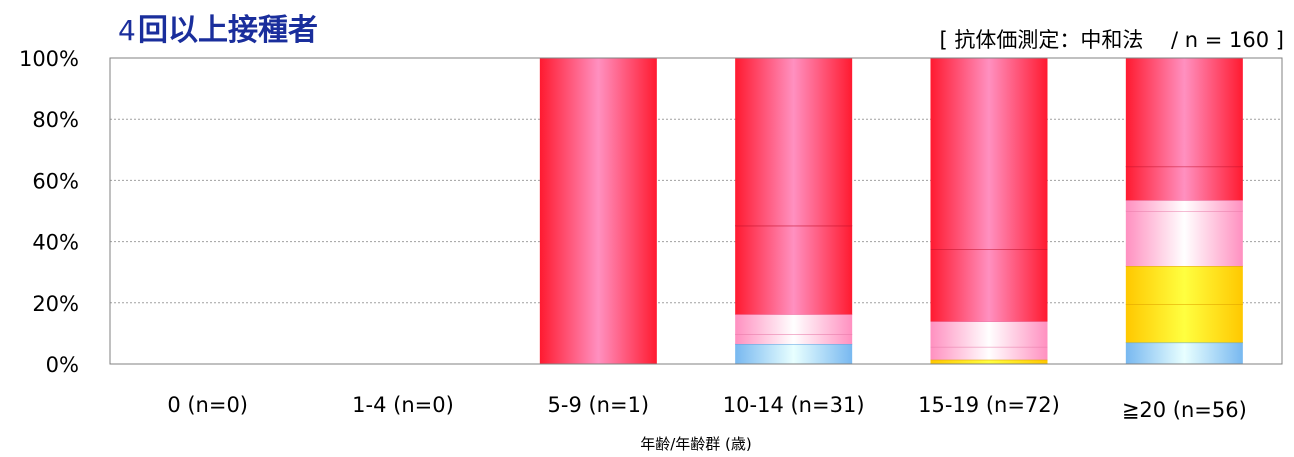 The height and width of the screenshot is (457, 1294). What do you see at coordinates (1112, 40) in the screenshot?
I see `chart-subtitle: [ 抗体価測定：中和法 / n = 160 ]` at bounding box center [1112, 40].